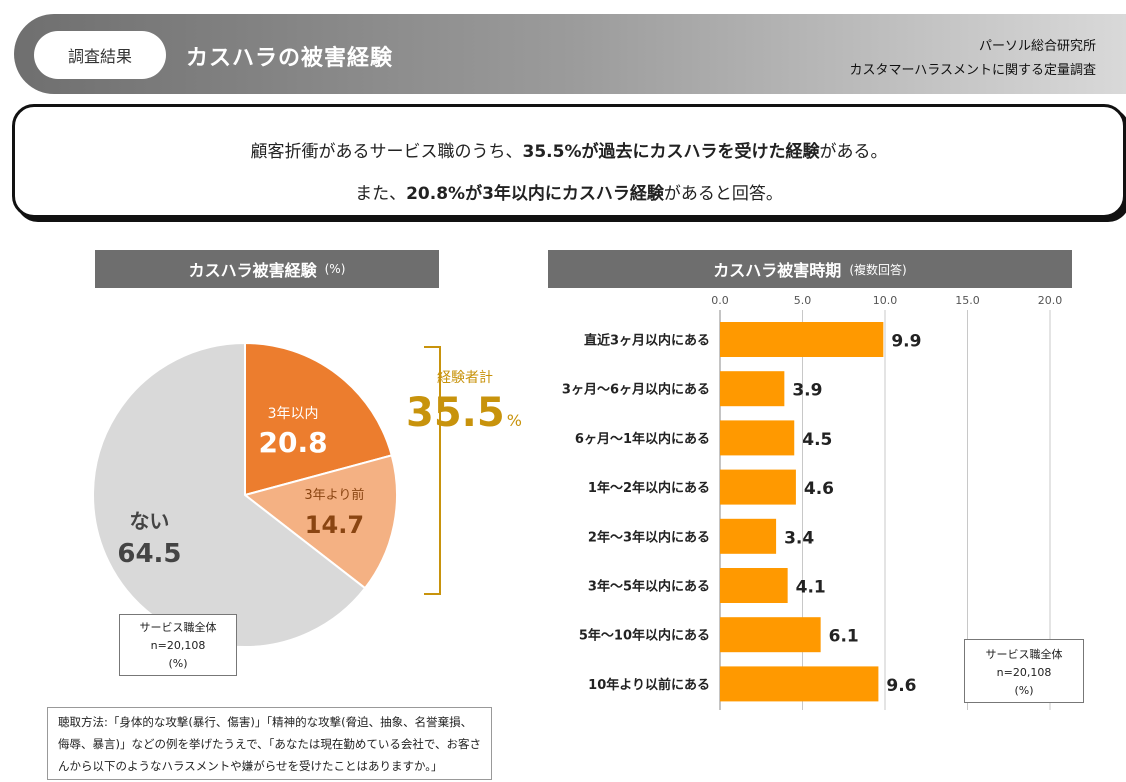  What do you see at coordinates (973, 59) in the screenshot?
I see `source-credit: パーソル総合研究所 カスタマーハラスメントに関する定量調査` at bounding box center [973, 59].